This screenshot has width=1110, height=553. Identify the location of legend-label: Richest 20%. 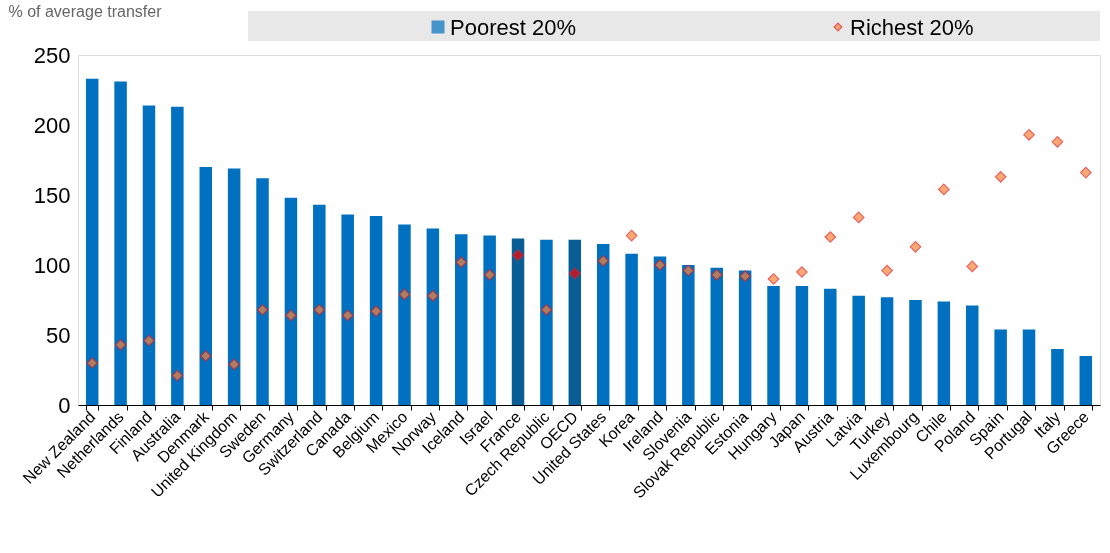
(912, 27).